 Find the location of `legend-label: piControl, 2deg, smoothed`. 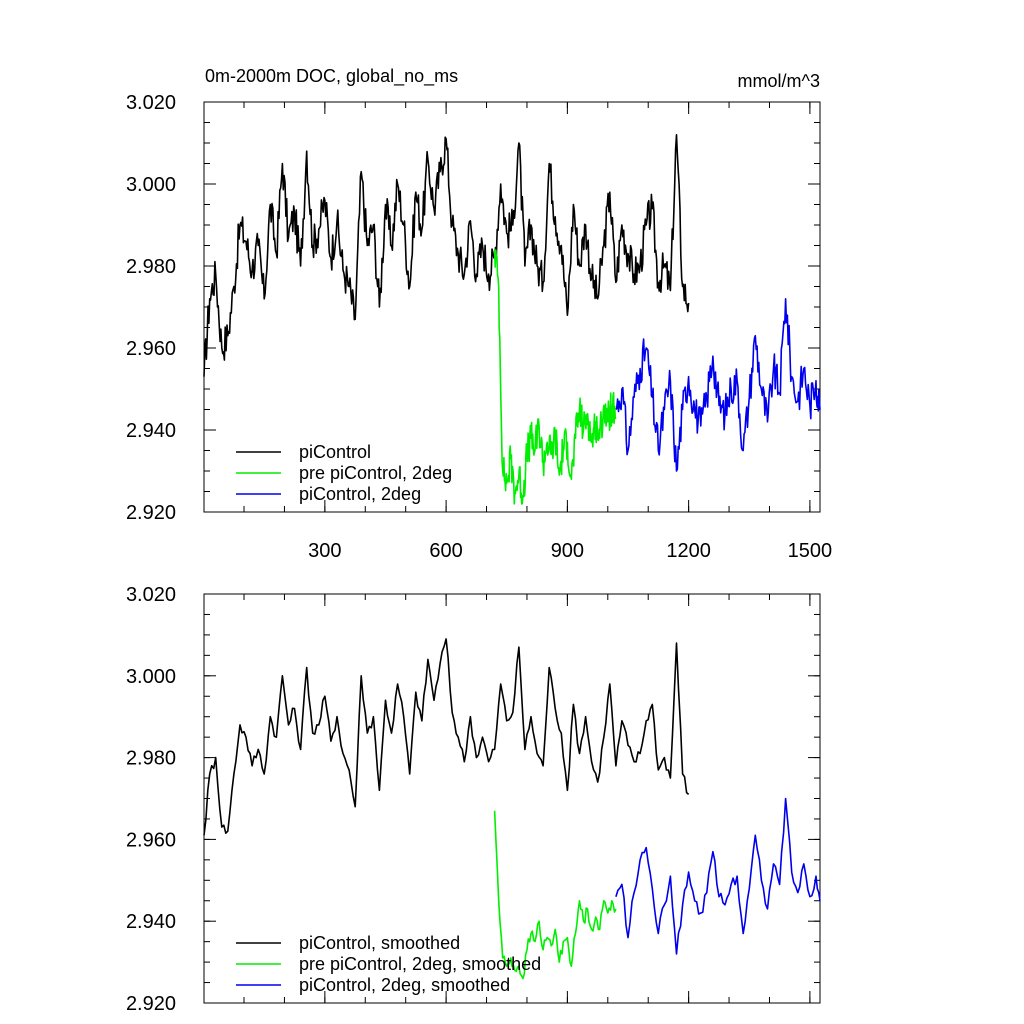

legend-label: piControl, 2deg, smoothed is located at coordinates (404, 985).